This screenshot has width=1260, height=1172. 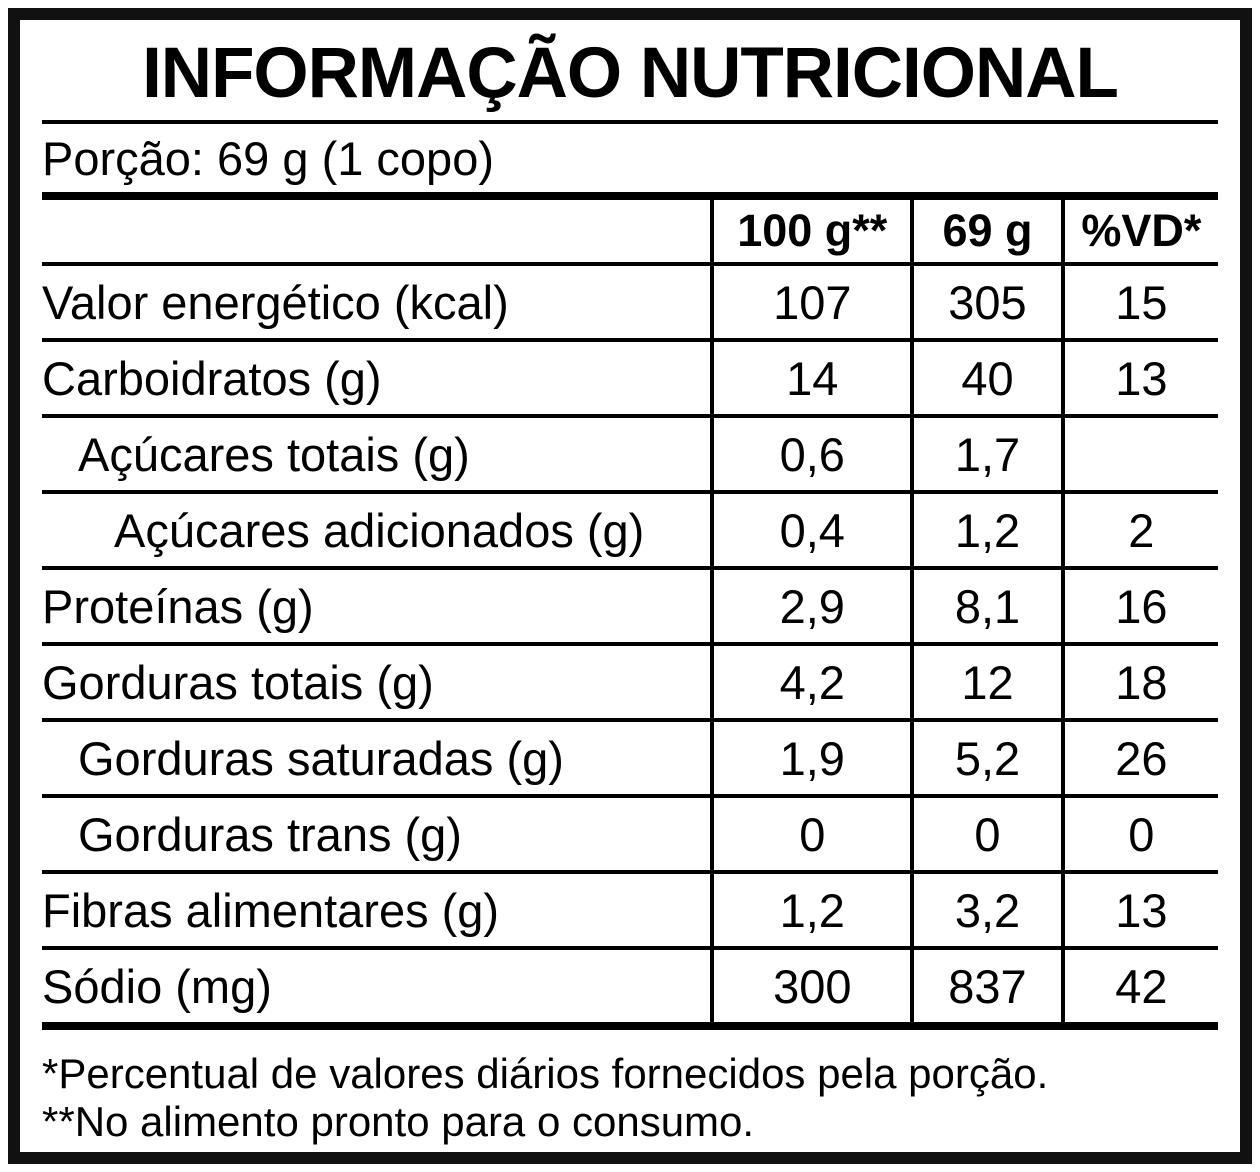 I want to click on value-percent-vd: 2, so click(x=1139, y=531).